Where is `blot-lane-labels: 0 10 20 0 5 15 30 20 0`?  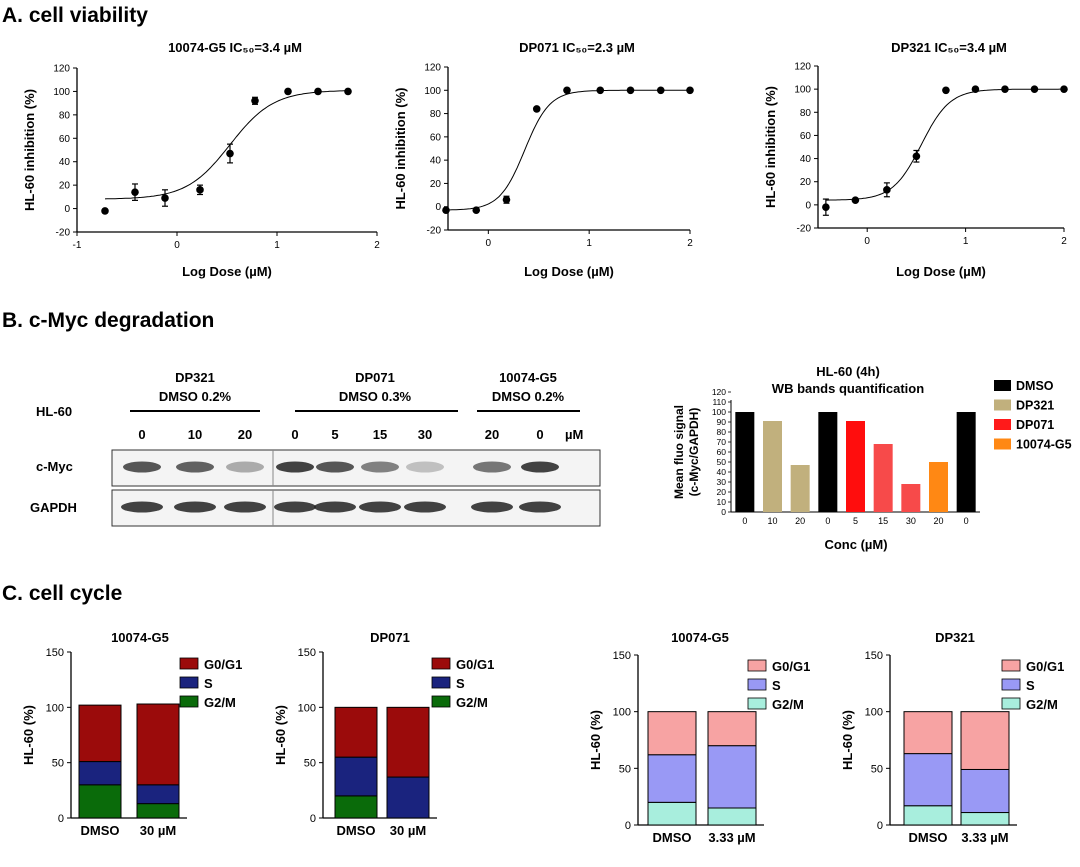 blot-lane-labels: 0 10 20 0 5 15 30 20 0 is located at coordinates (340, 434).